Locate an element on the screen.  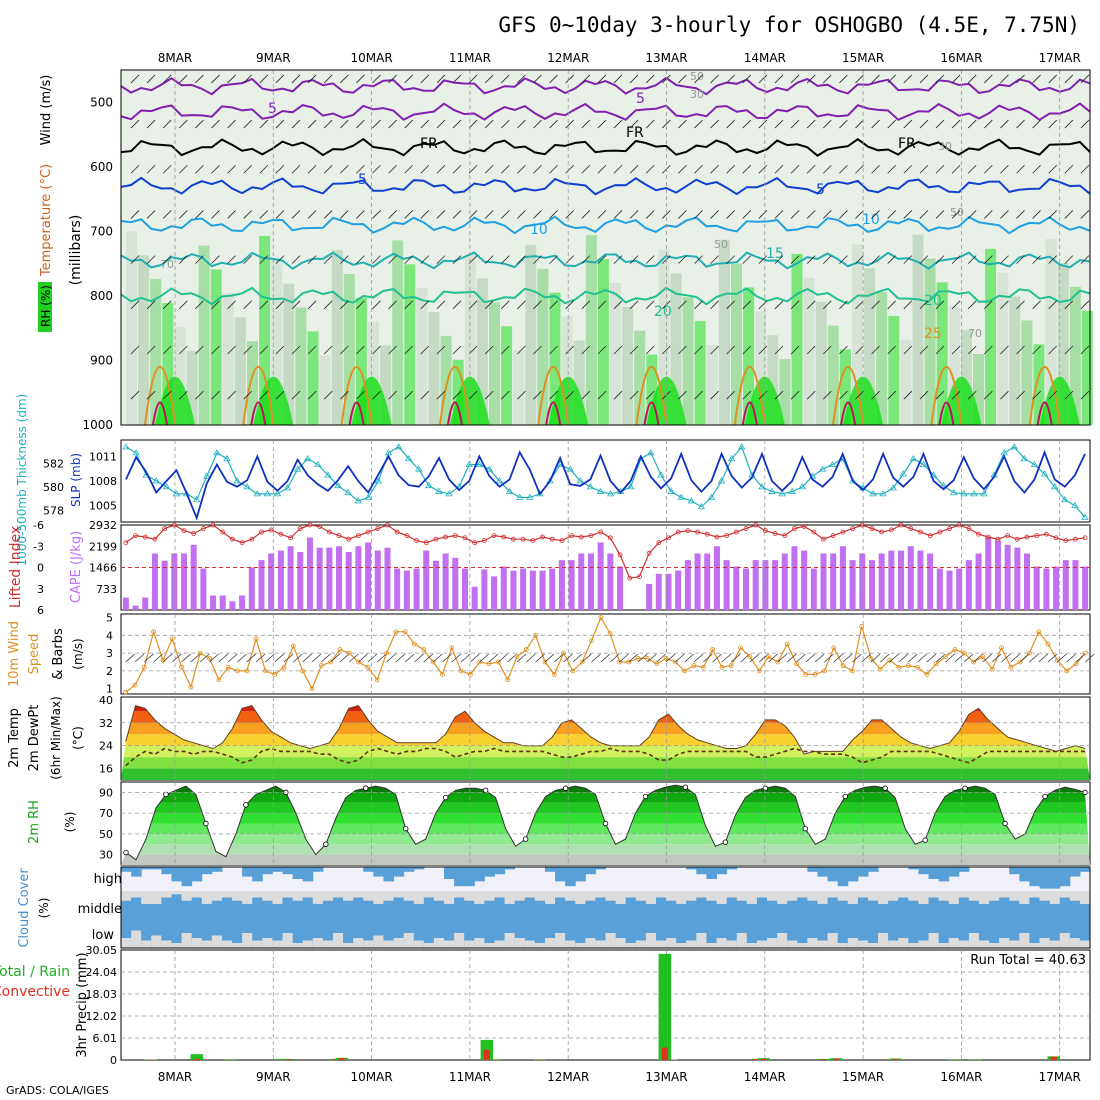
temperature-line is located at coordinates (605, 729).